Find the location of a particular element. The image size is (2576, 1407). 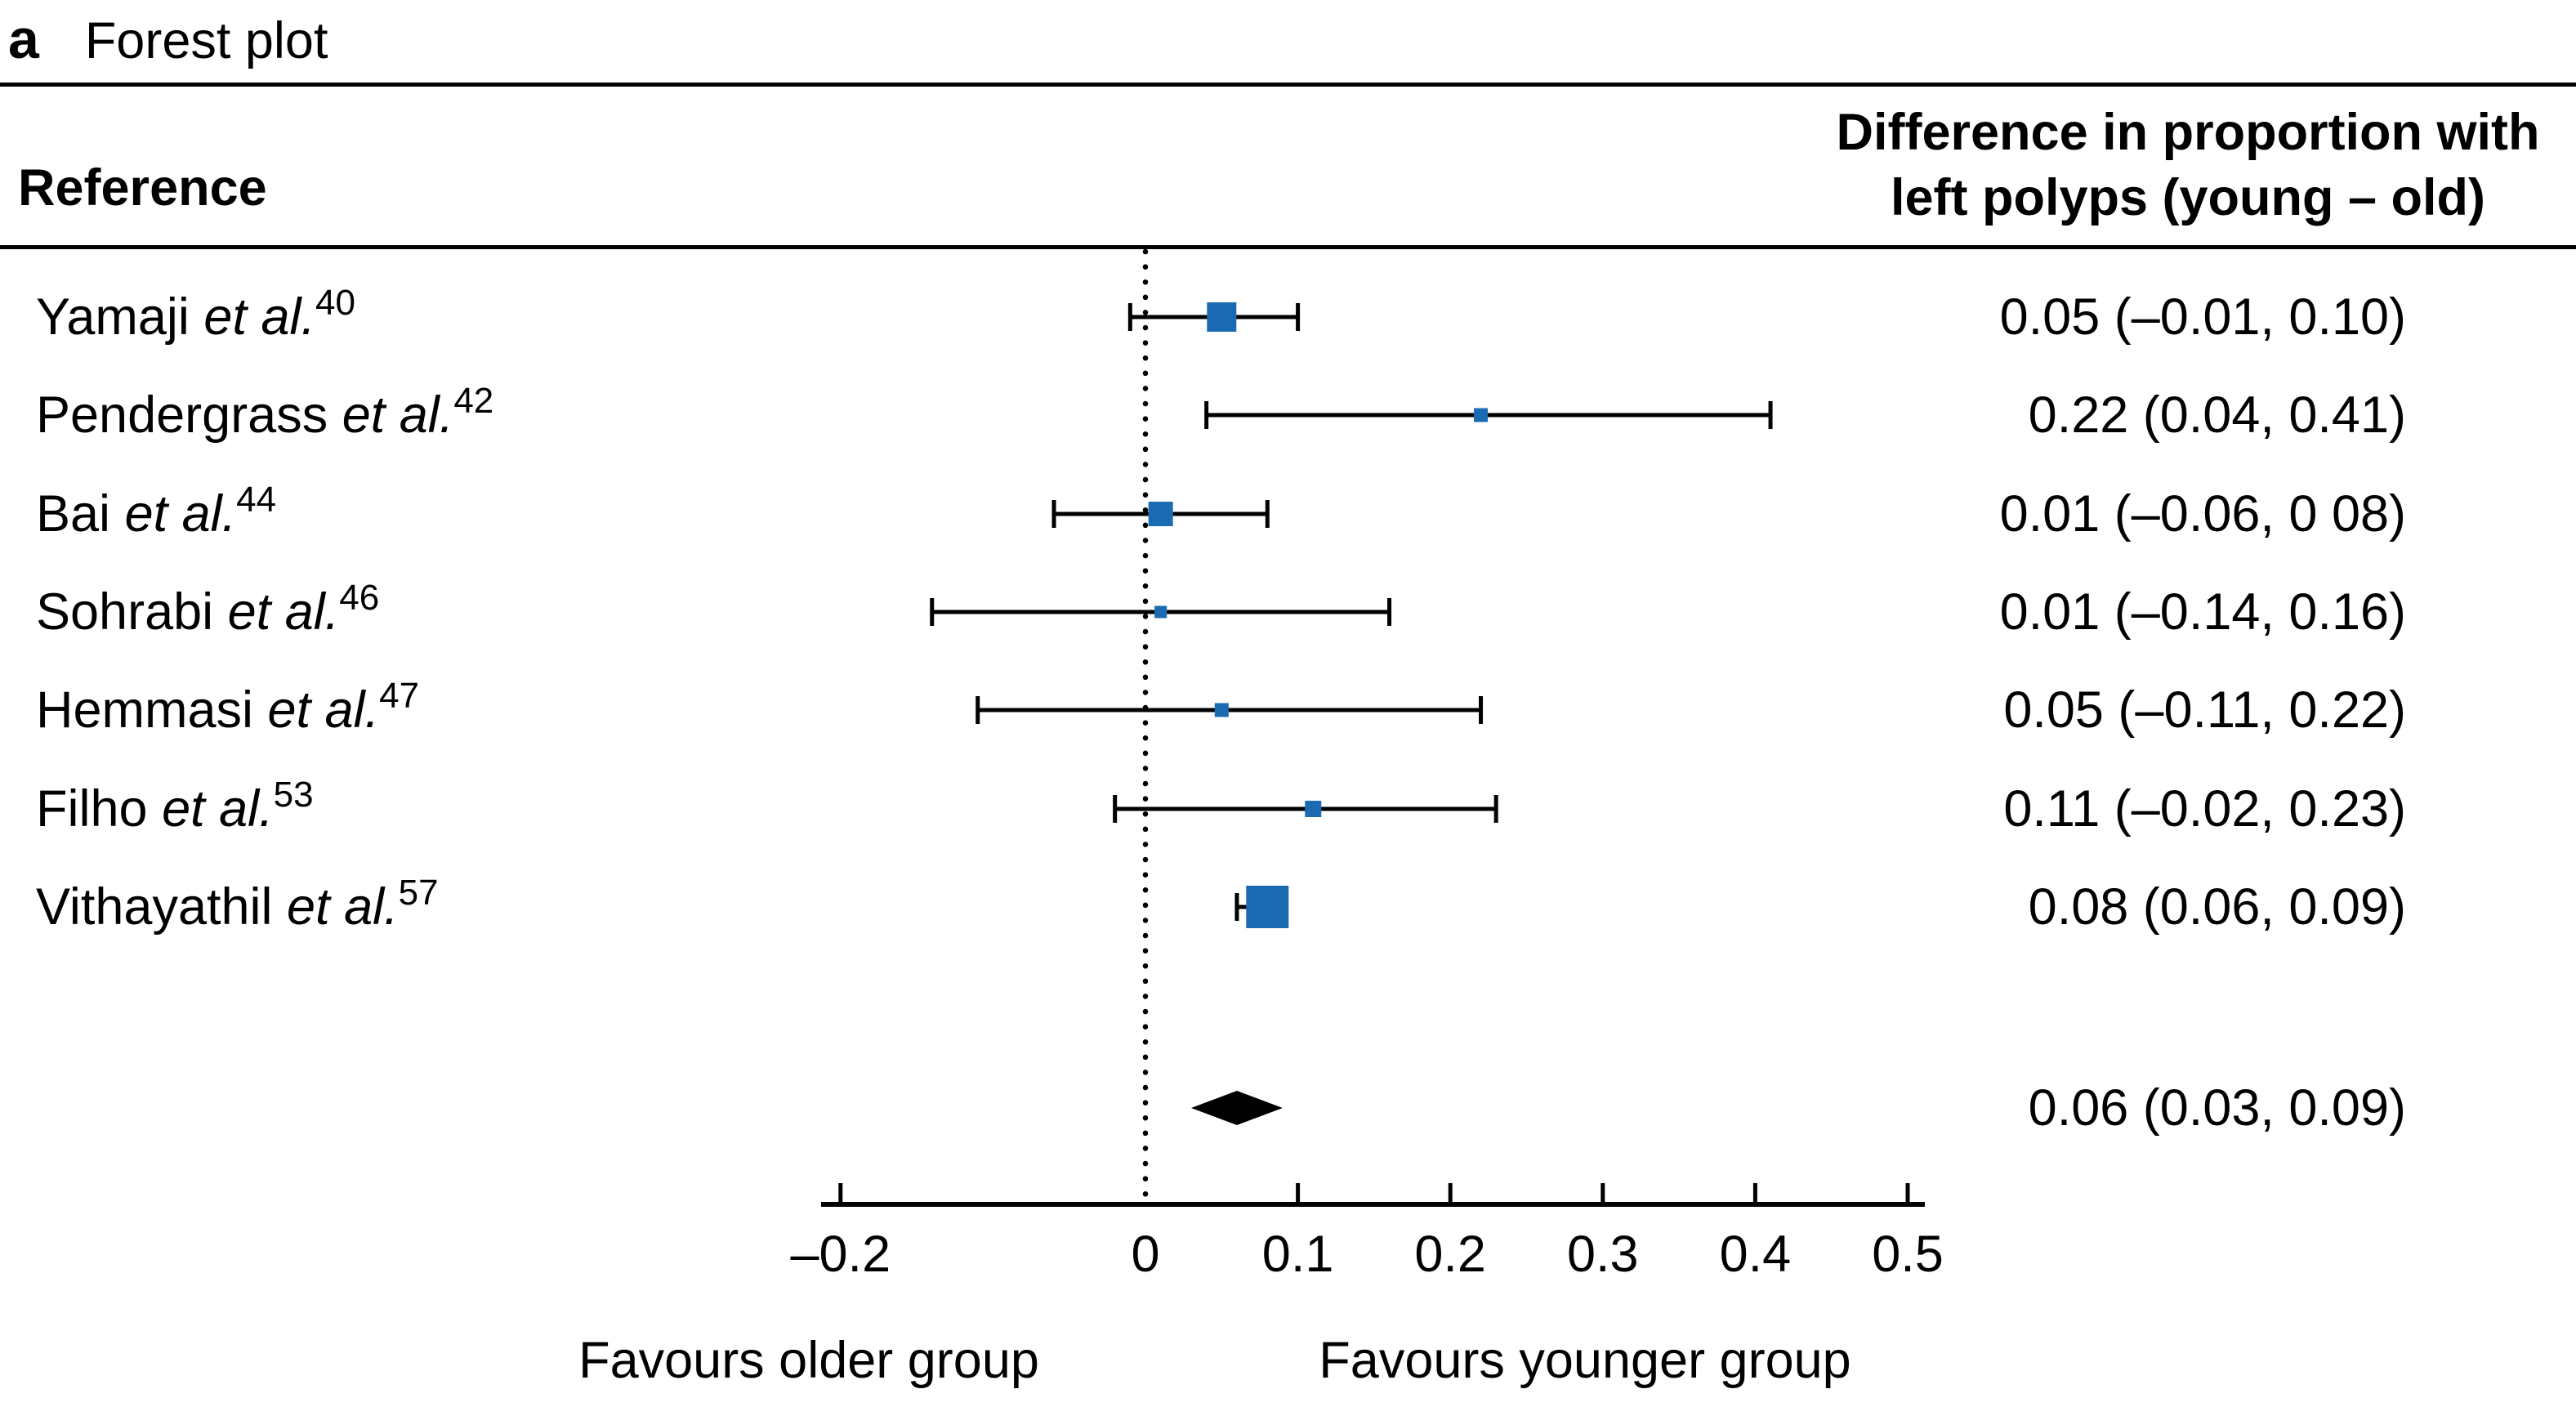

study-author: Yamaji is located at coordinates (120, 317).